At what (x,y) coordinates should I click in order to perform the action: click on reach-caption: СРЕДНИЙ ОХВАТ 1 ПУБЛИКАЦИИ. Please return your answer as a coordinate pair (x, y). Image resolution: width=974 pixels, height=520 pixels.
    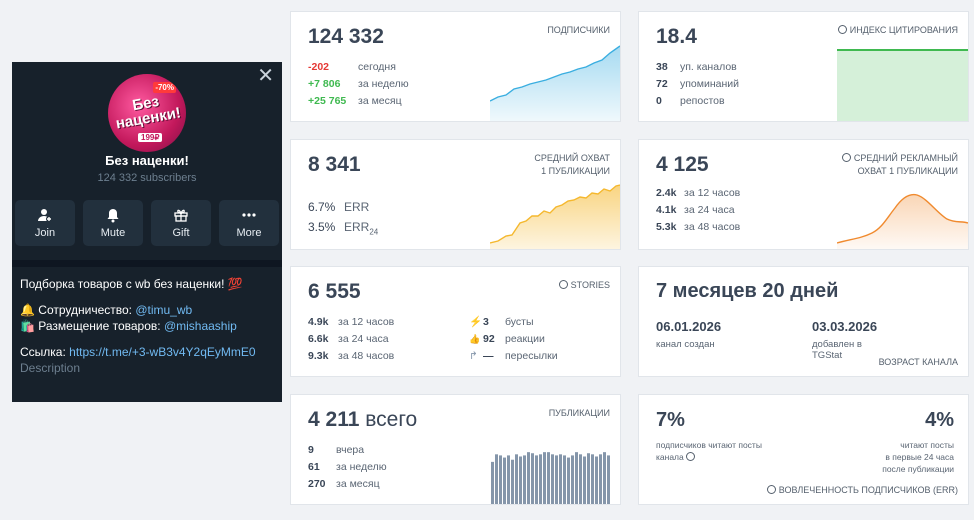
    Looking at the image, I should click on (572, 165).